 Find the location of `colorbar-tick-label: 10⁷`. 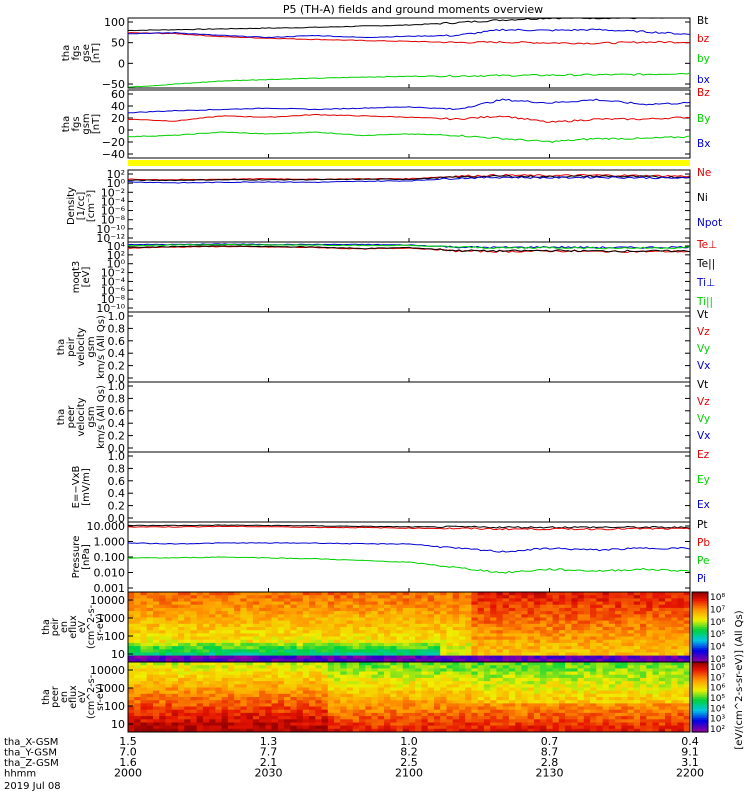

colorbar-tick-label: 10⁷ is located at coordinates (717, 610).